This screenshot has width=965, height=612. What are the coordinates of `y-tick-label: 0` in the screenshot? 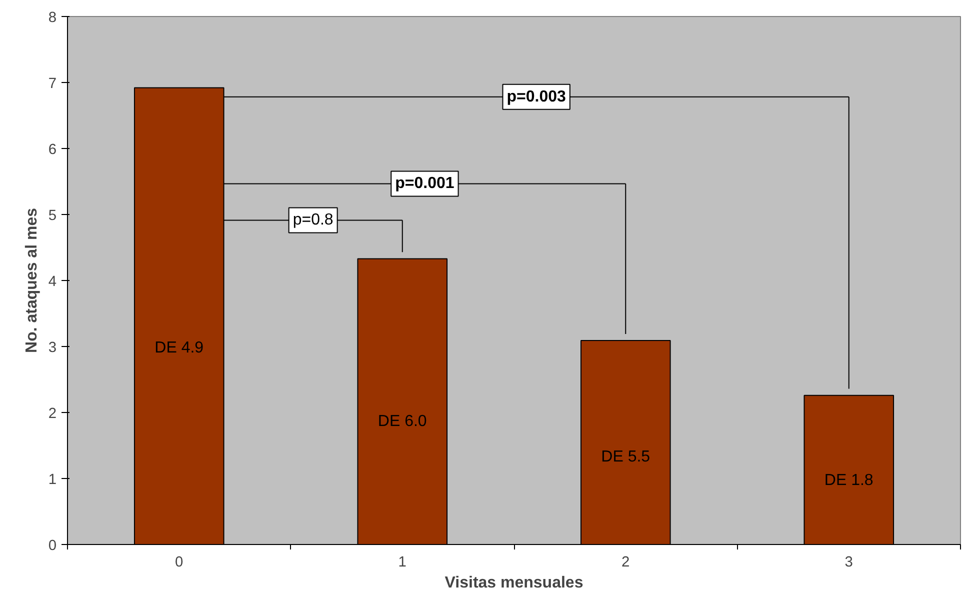 It's located at (52, 546).